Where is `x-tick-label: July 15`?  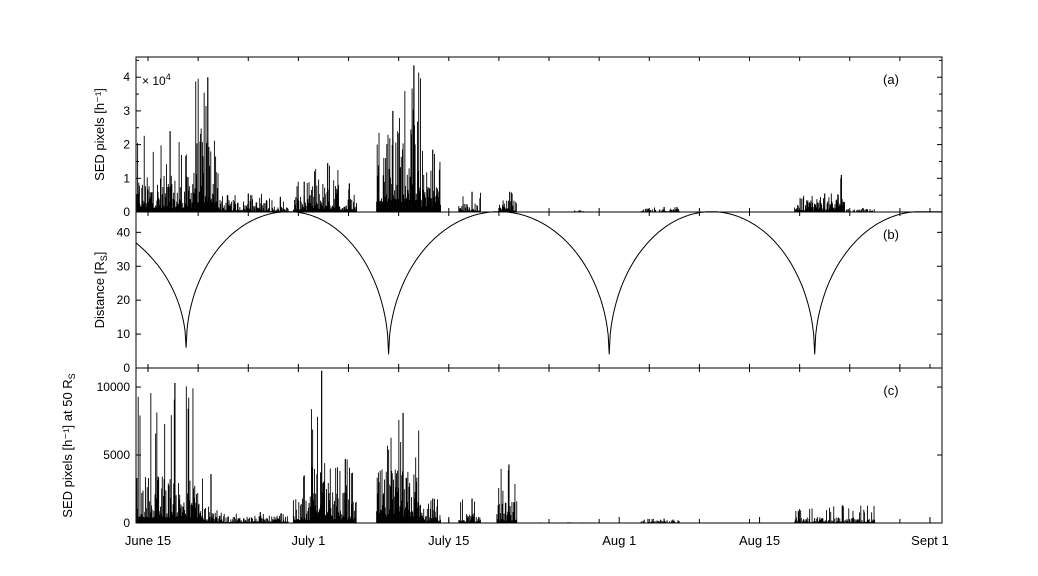
x-tick-label: July 15 is located at coordinates (448, 540).